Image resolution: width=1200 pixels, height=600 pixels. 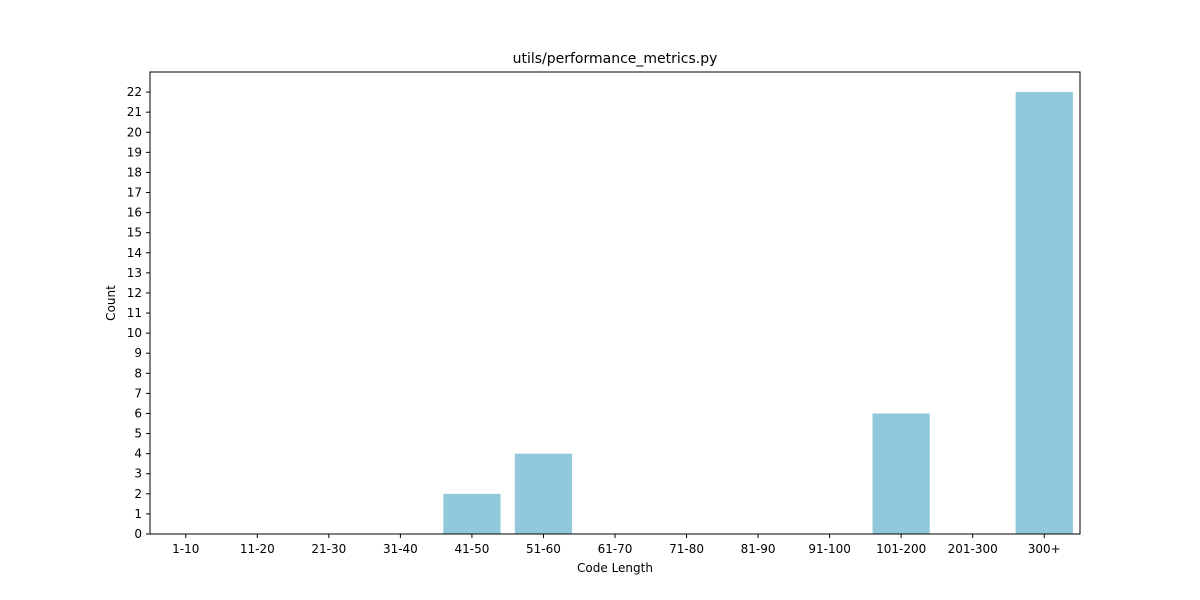 What do you see at coordinates (138, 514) in the screenshot?
I see `y-tick-label: 1` at bounding box center [138, 514].